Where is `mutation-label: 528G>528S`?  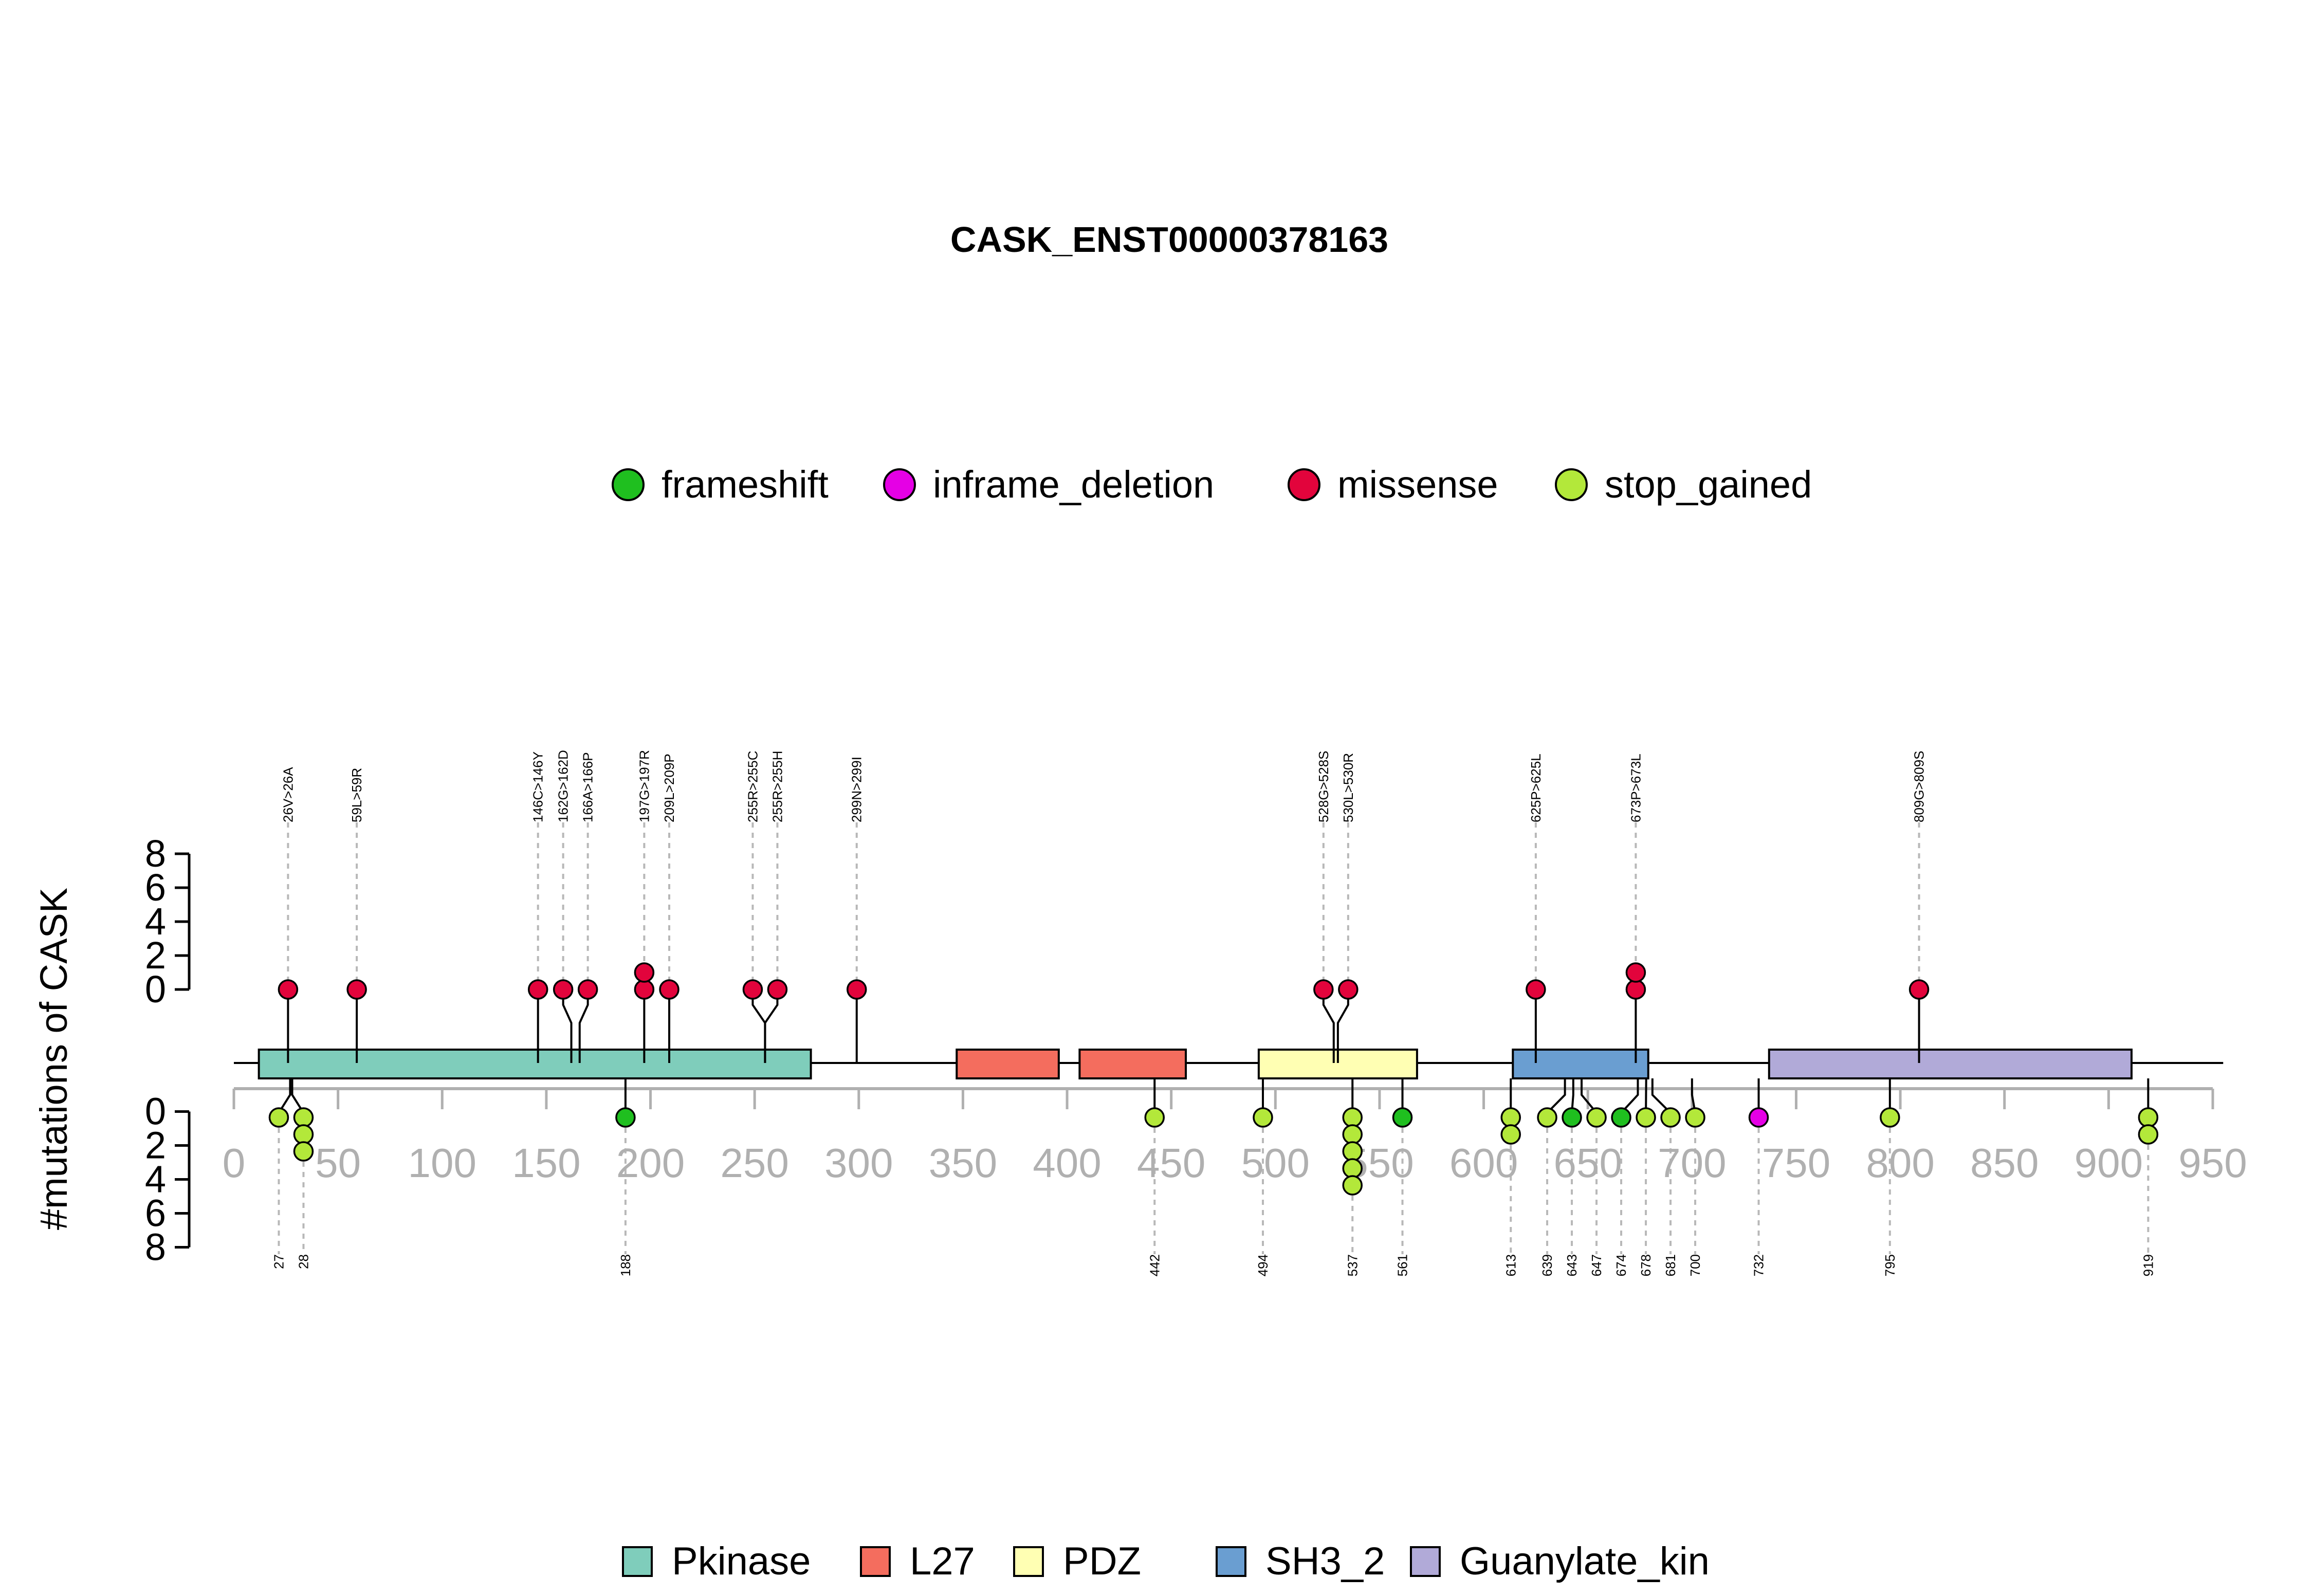 mutation-label: 528G>528S is located at coordinates (1323, 786).